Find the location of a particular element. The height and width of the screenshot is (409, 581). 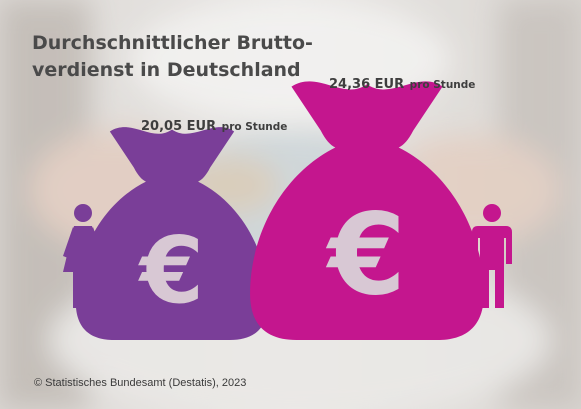

value-label-female-unit: pro Stunde is located at coordinates (254, 127).